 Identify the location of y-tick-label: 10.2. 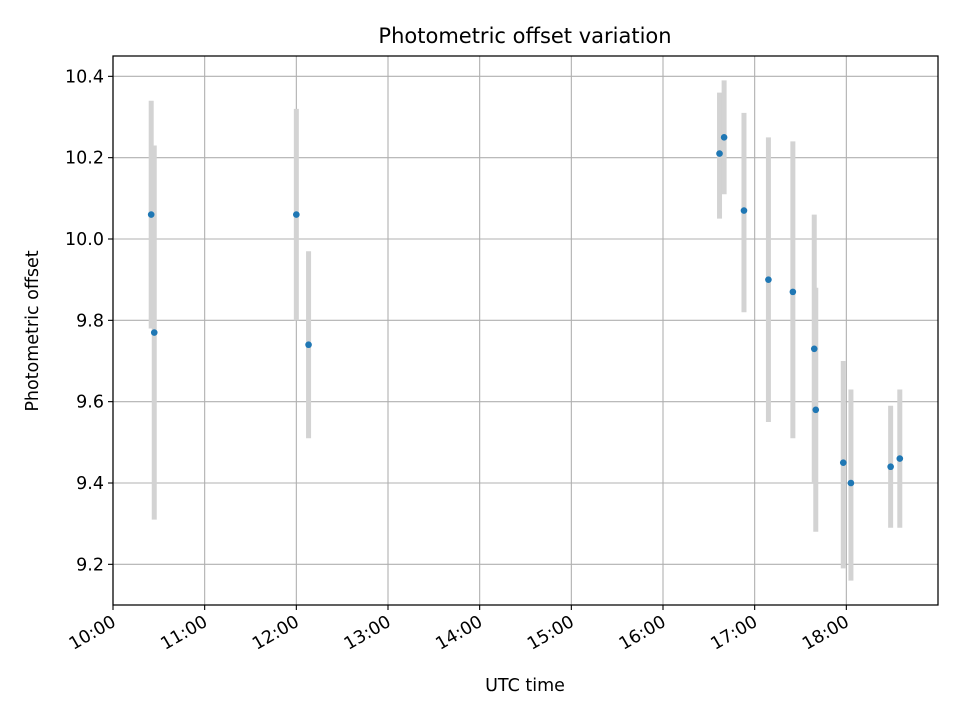
(84, 159).